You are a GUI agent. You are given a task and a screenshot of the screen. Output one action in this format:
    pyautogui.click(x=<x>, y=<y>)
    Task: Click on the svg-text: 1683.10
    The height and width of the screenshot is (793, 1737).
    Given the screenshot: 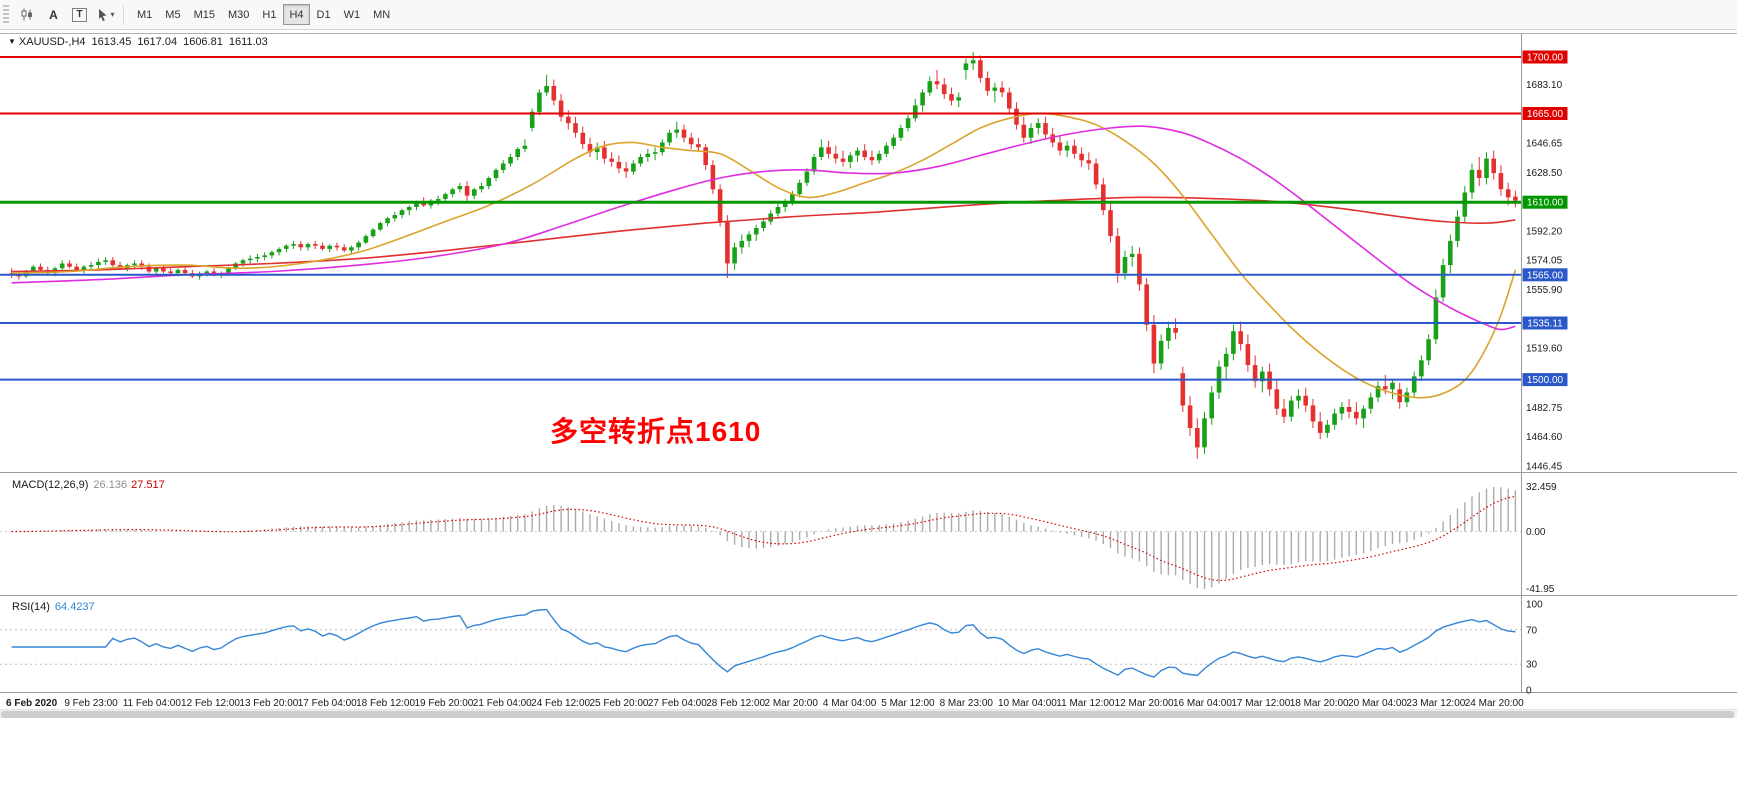 What is the action you would take?
    pyautogui.click(x=1544, y=85)
    